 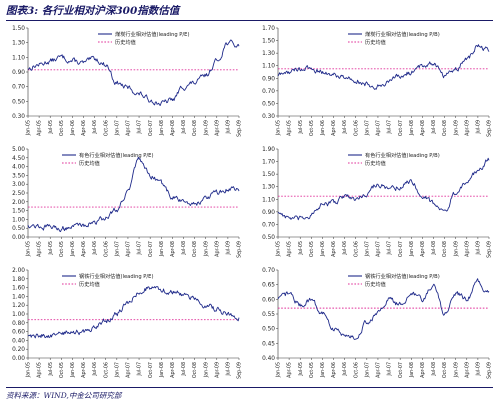 I want to click on figure-title: 图表3: 各行业相对沪深300指数估值, so click(x=93, y=11).